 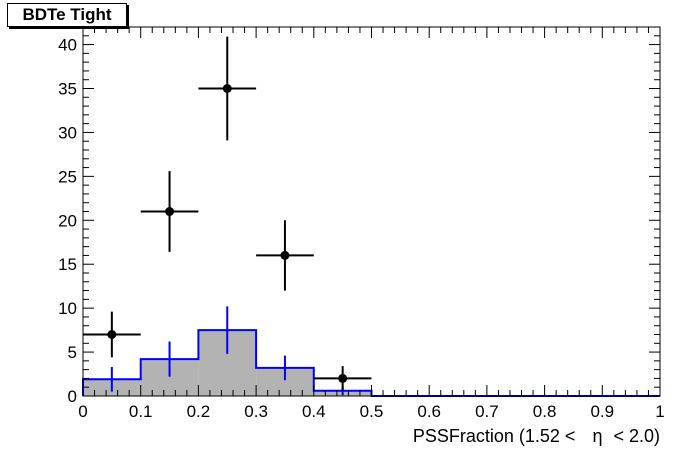 What do you see at coordinates (487, 411) in the screenshot?
I see `x-tick-label: 0.7` at bounding box center [487, 411].